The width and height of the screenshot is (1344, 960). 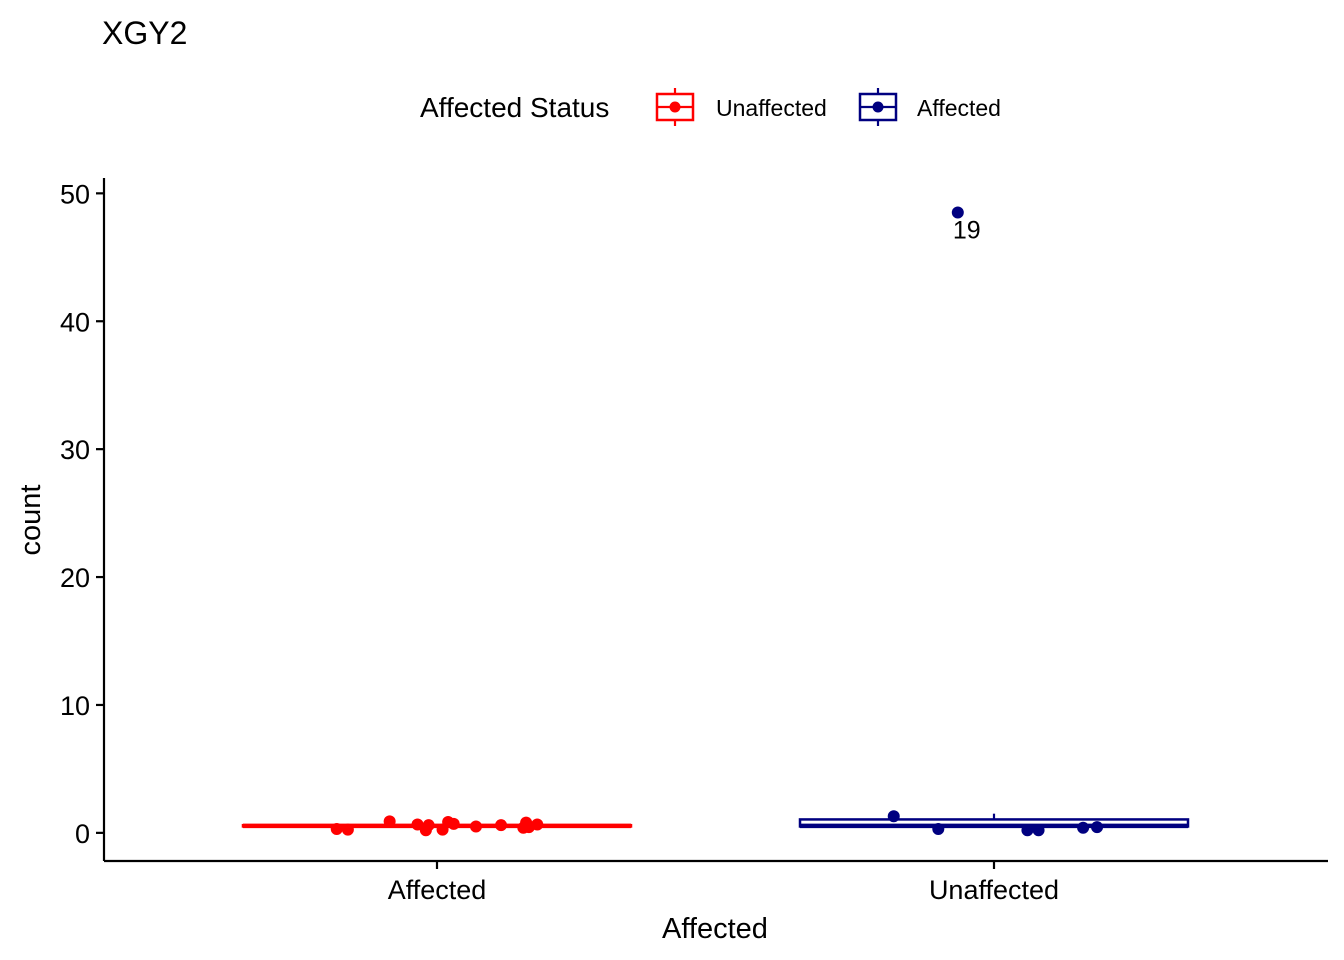 What do you see at coordinates (514, 107) in the screenshot?
I see `legend-title: Affected Status` at bounding box center [514, 107].